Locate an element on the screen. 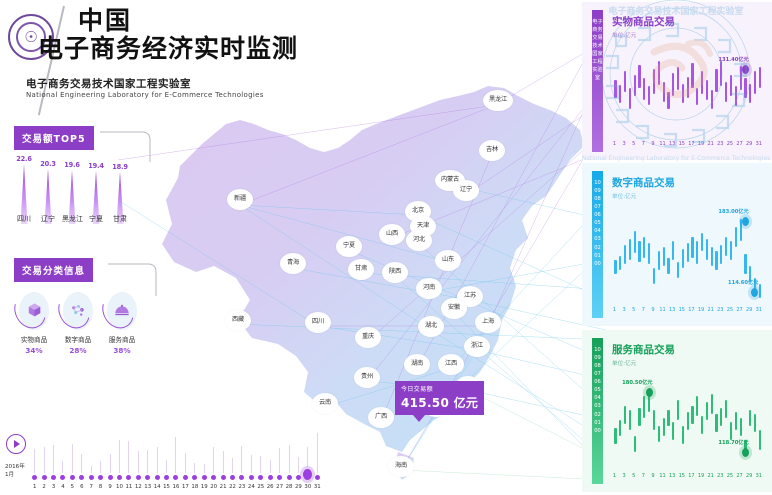 Image resolution: width=772 pixels, height=495 pixels. panel-plot-3: 180.50亿元 118.70亿元 is located at coordinates (689, 420).